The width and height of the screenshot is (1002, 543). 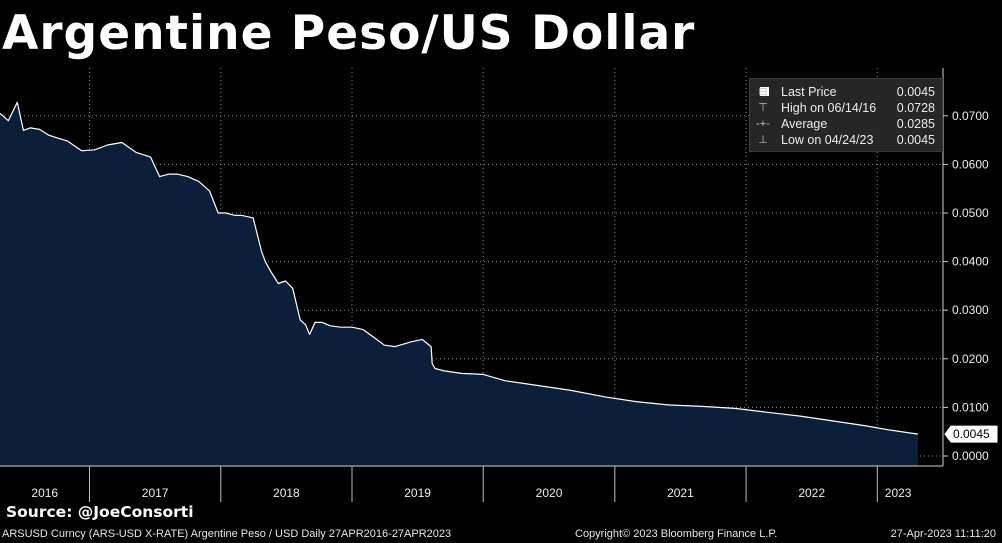 What do you see at coordinates (970, 213) in the screenshot?
I see `y-tick-label: 0.0500` at bounding box center [970, 213].